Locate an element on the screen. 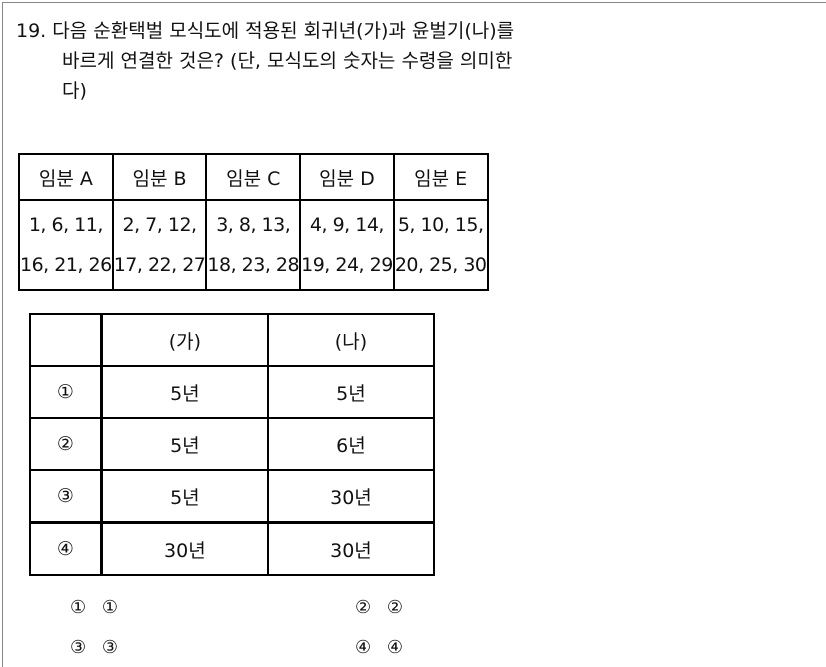  table-header-row: 임분 A 임분 B 임분 C 임분 D 임분 E is located at coordinates (253, 177).